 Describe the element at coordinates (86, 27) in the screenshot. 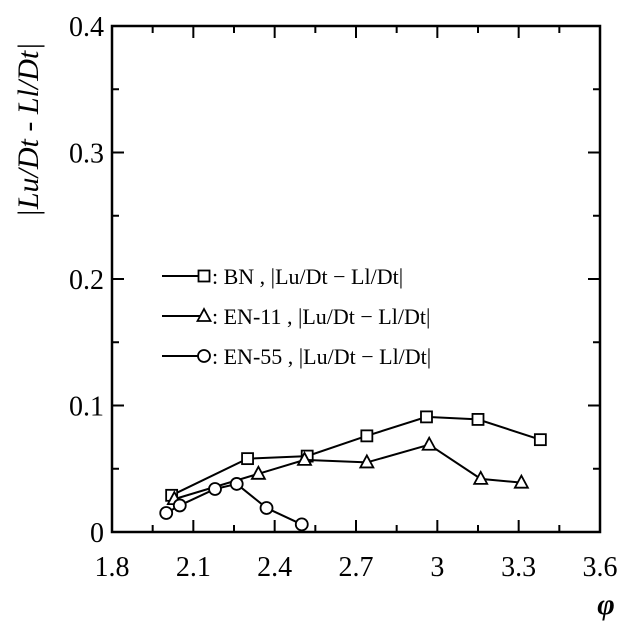

I see `y-tick-label: 0.4` at that location.